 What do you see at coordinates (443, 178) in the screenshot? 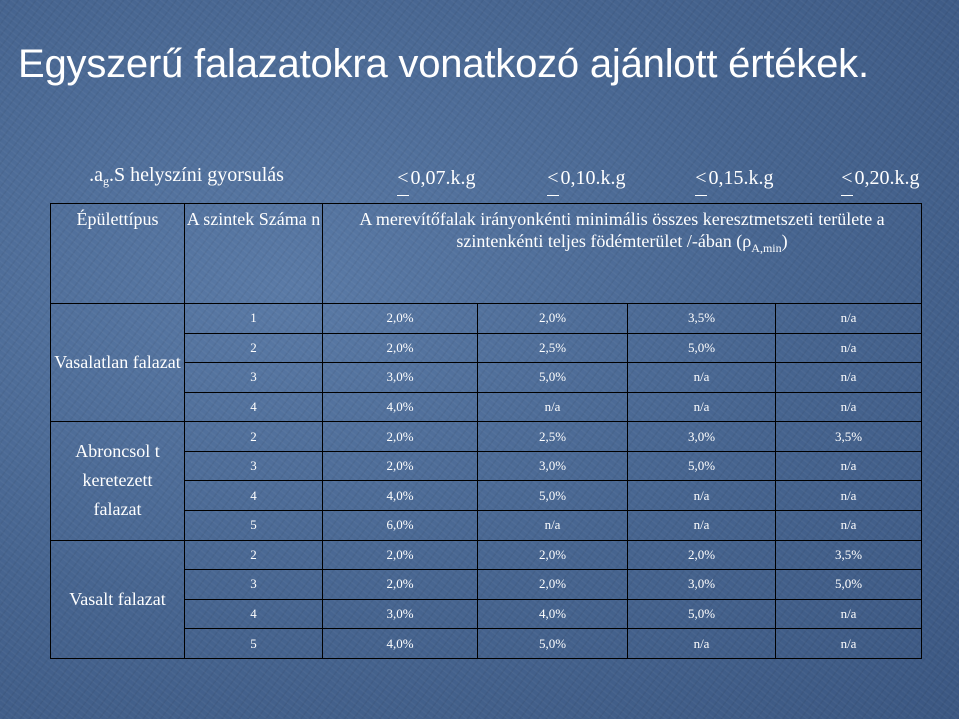
I see `limit-text: 0,07.k.g` at bounding box center [443, 178].